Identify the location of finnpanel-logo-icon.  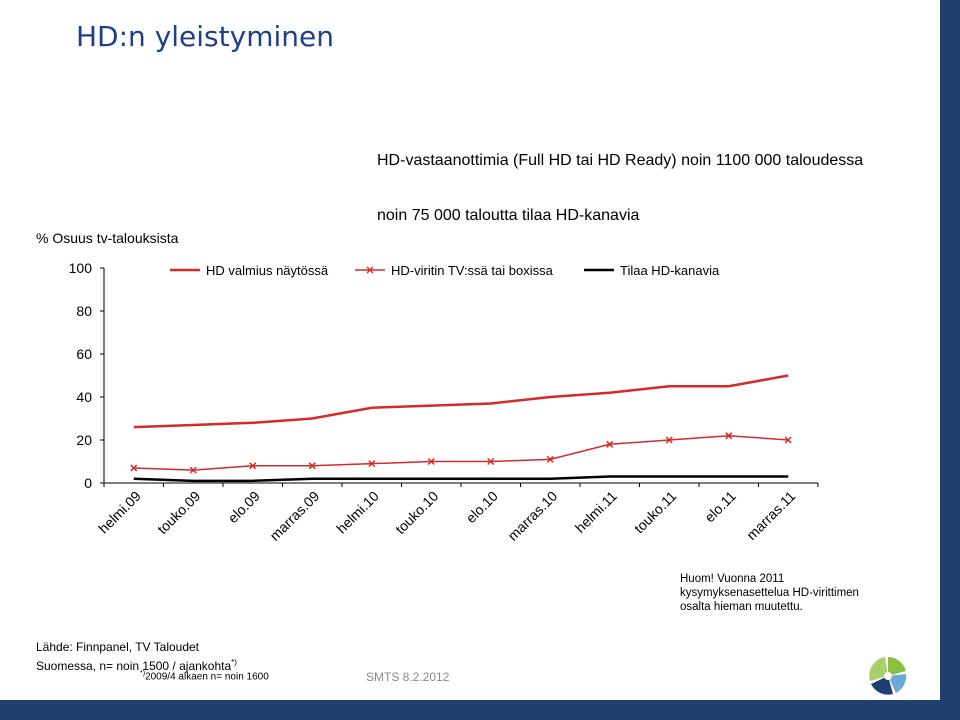
(888, 676).